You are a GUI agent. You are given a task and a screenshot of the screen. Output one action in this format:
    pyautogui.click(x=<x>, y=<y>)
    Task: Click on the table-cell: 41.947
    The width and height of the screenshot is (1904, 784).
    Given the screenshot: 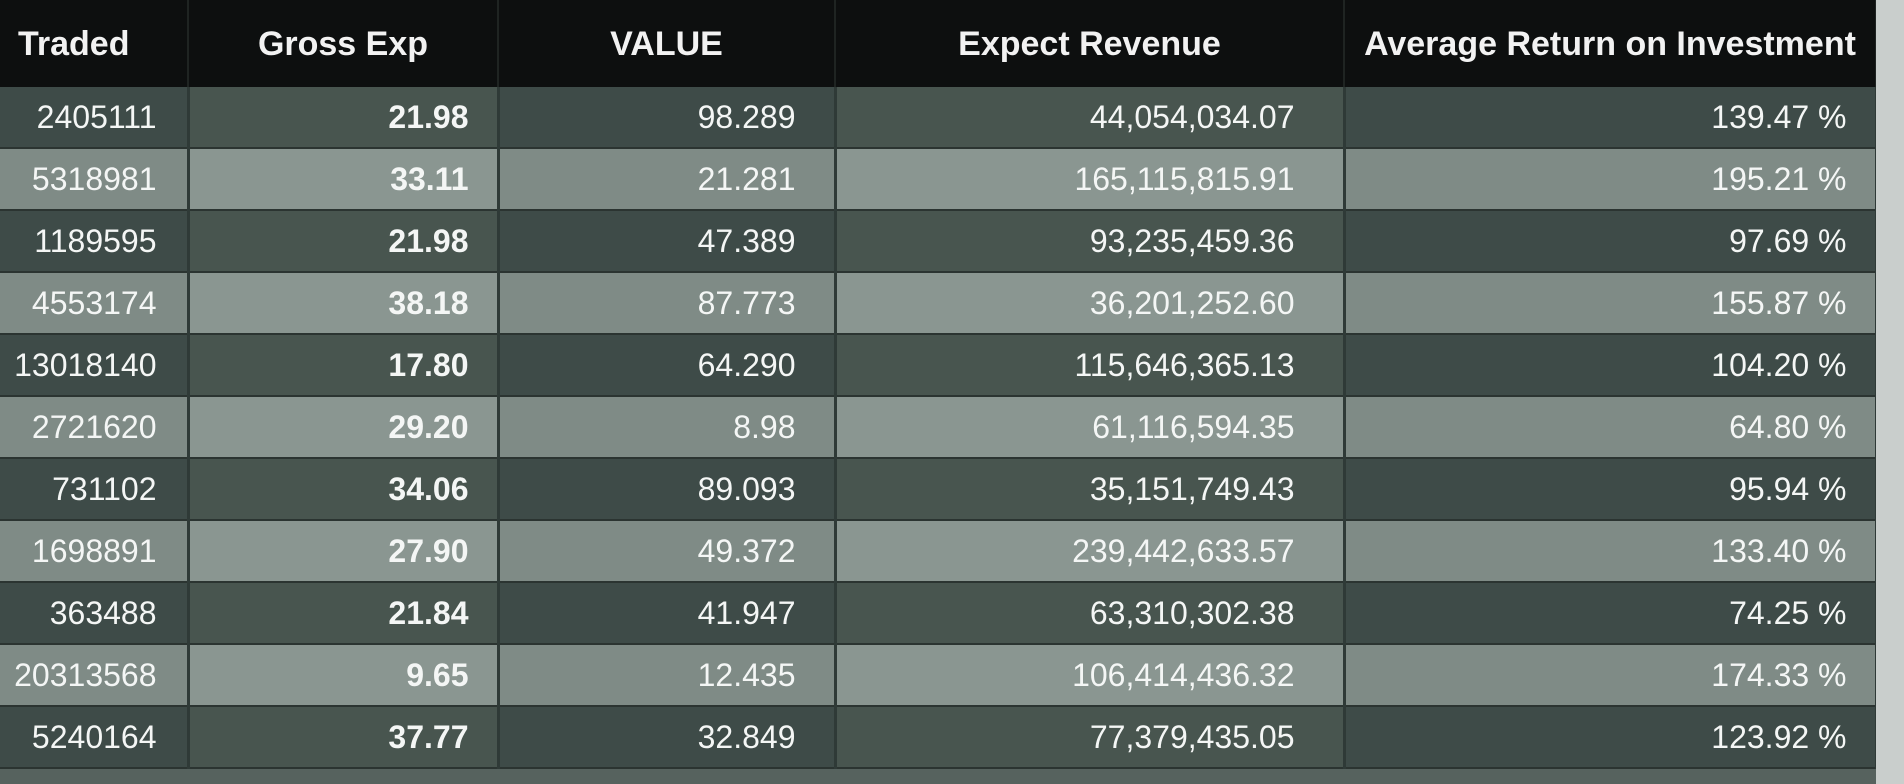 What is the action you would take?
    pyautogui.click(x=667, y=613)
    